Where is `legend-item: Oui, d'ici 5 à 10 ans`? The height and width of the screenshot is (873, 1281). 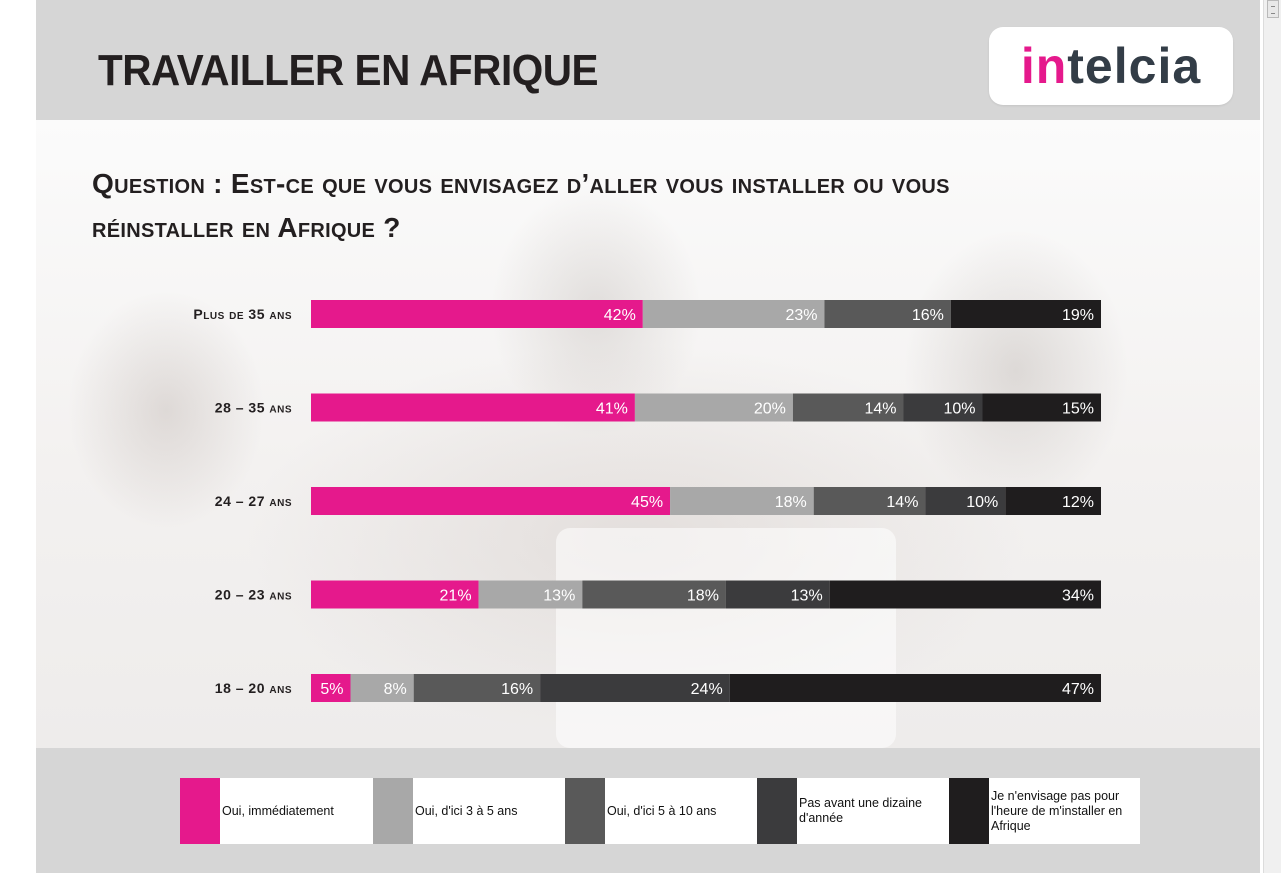
legend-item: Oui, d'ici 5 à 10 ans is located at coordinates (661, 811).